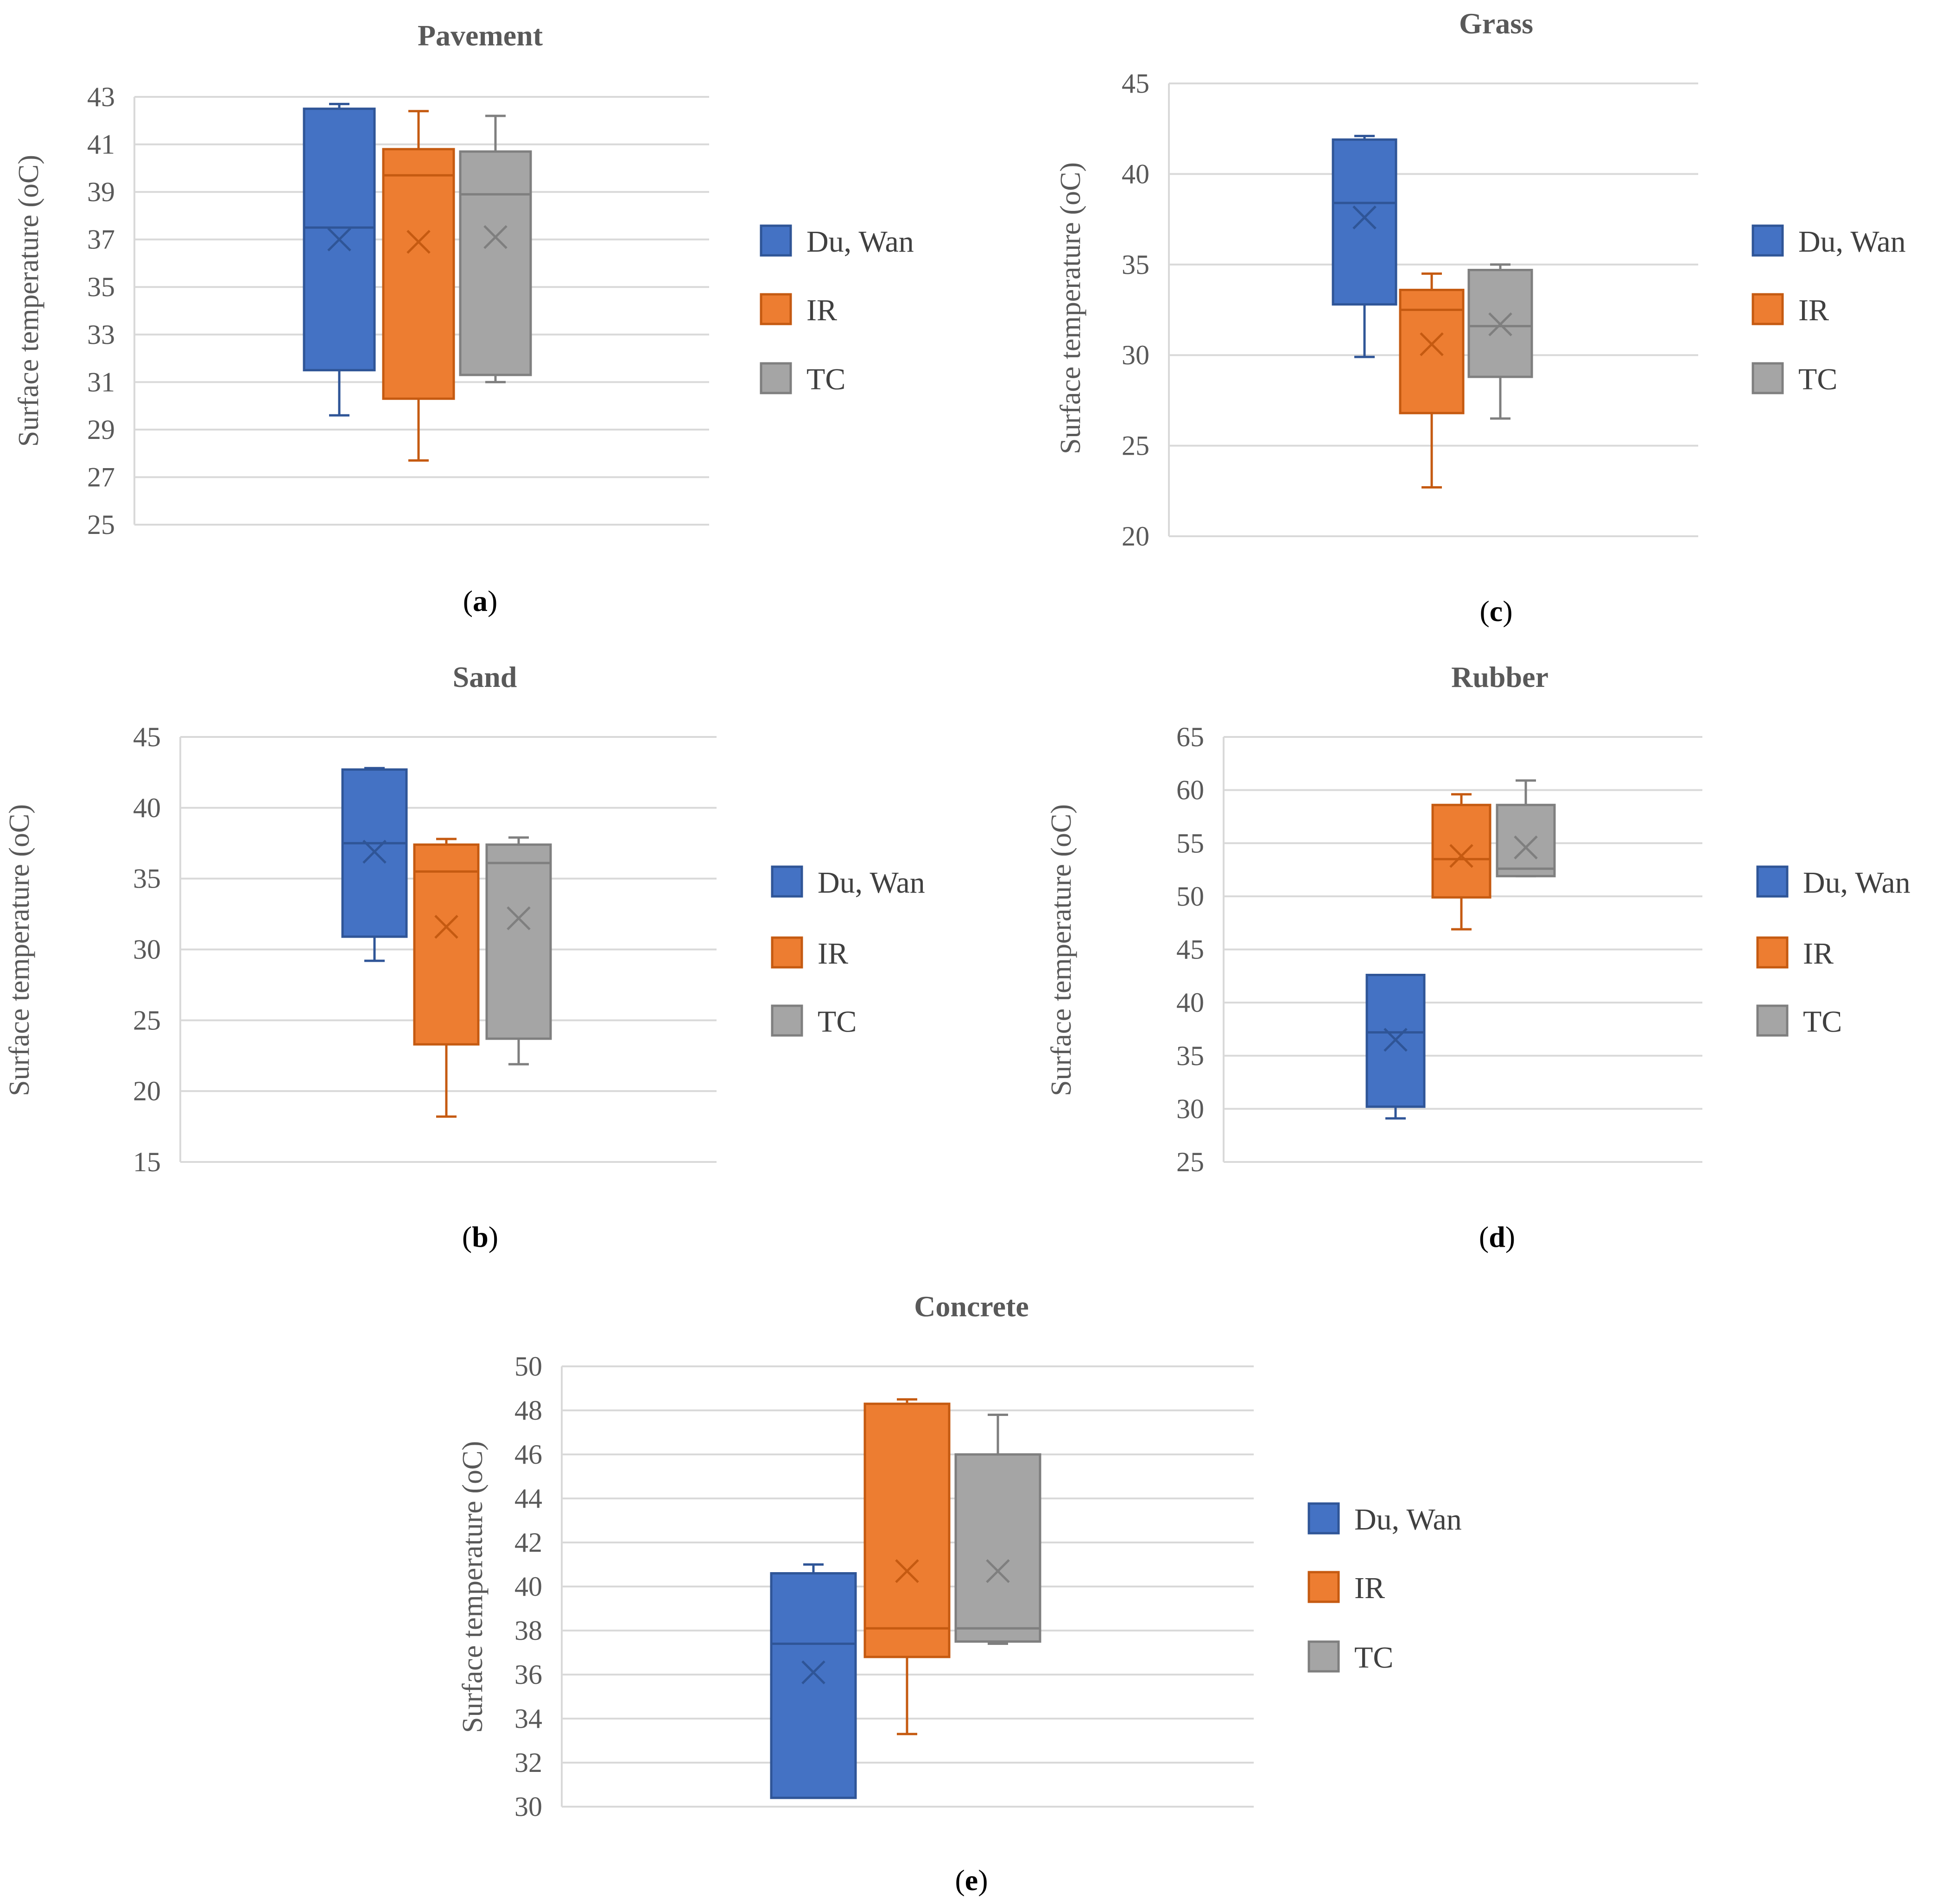  I want to click on chart-title: Rubber, so click(1500, 676).